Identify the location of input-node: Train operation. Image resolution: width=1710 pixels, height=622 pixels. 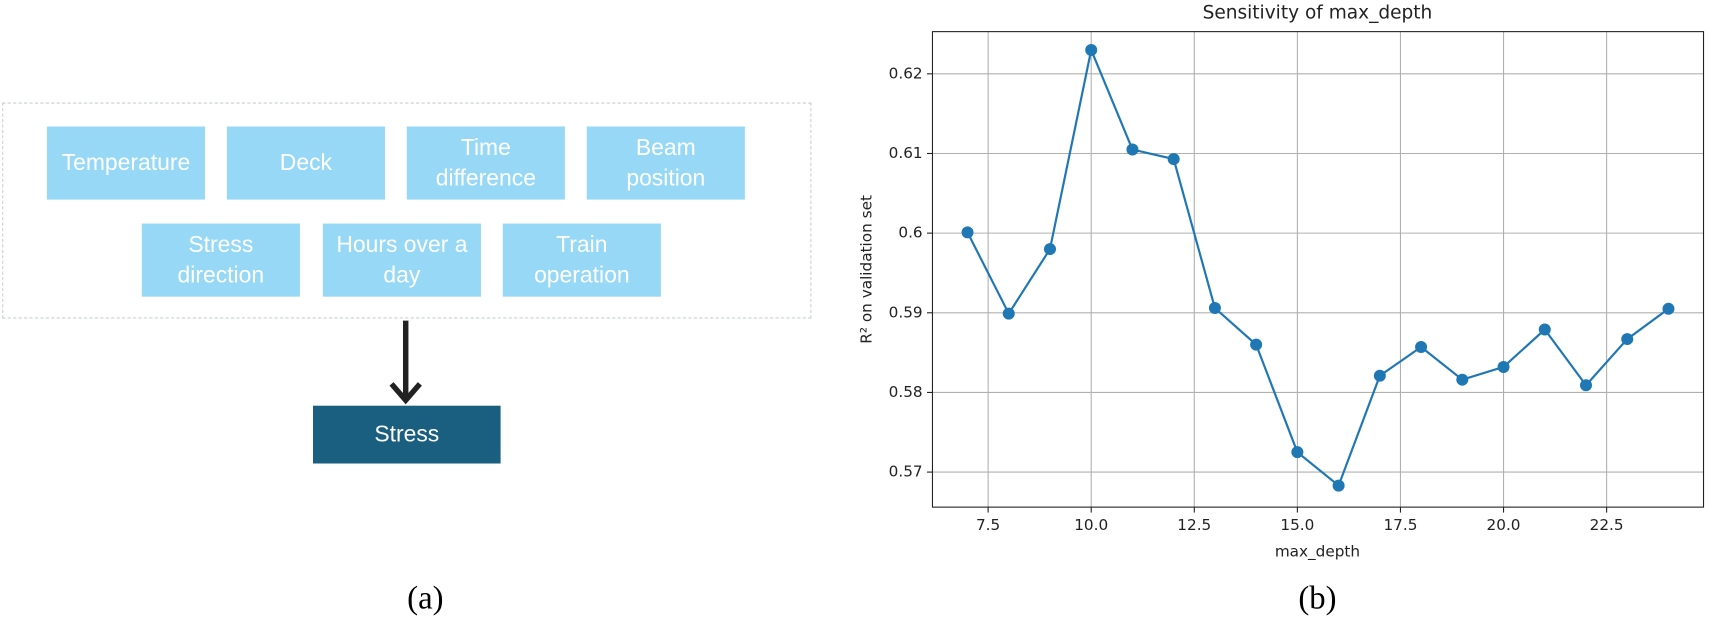
(581, 260).